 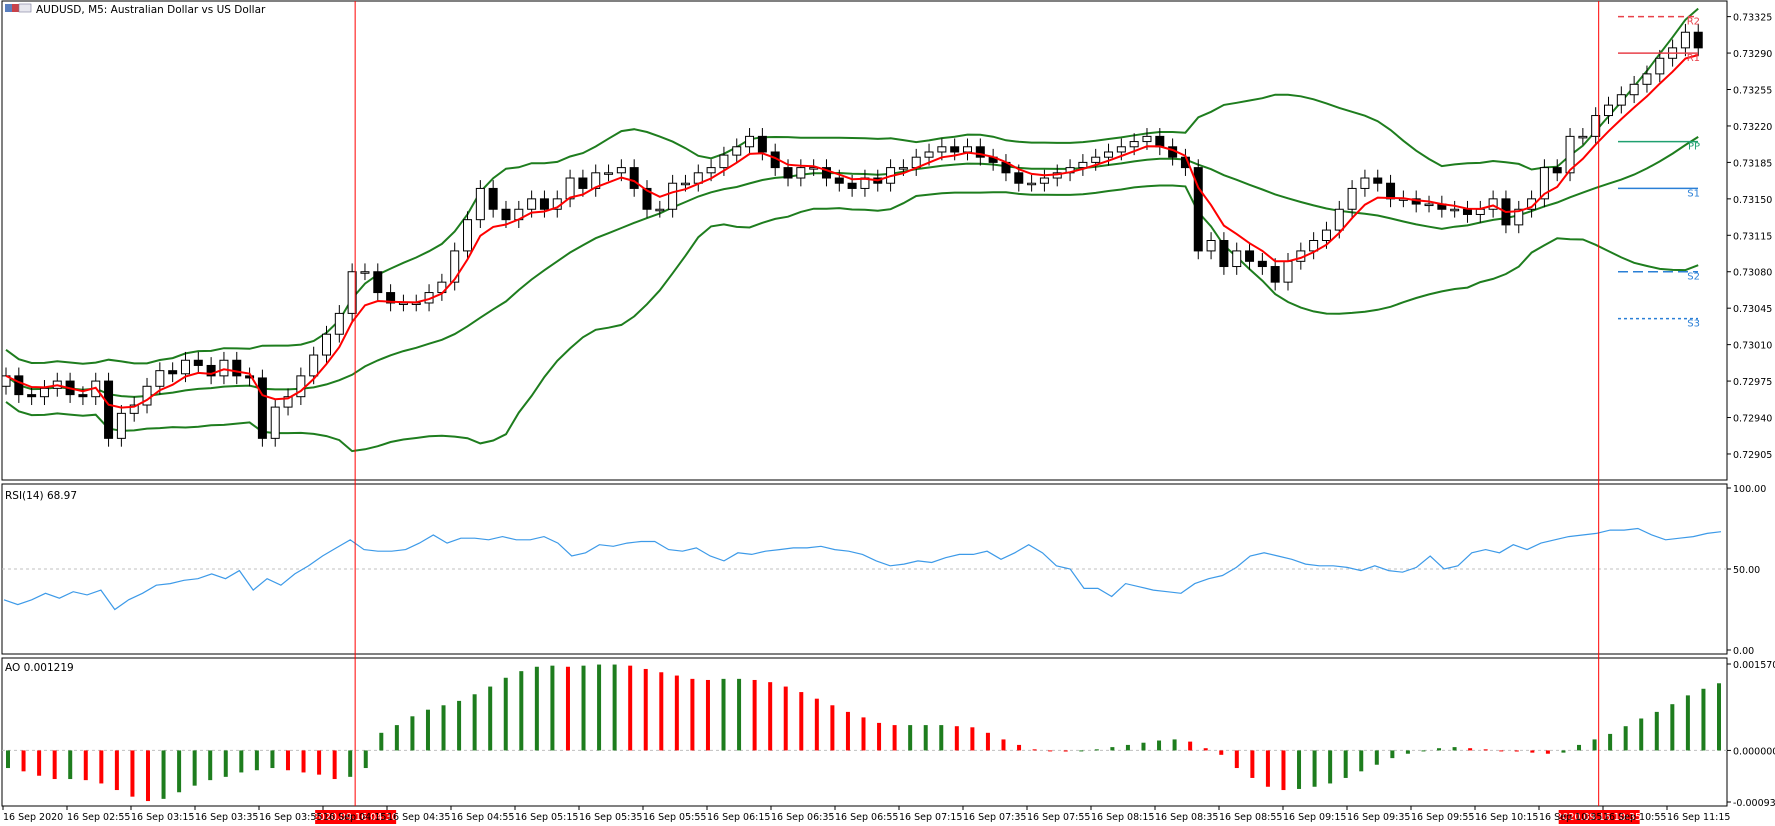 I want to click on rsi-tick-label: 100.00, so click(x=1749, y=489).